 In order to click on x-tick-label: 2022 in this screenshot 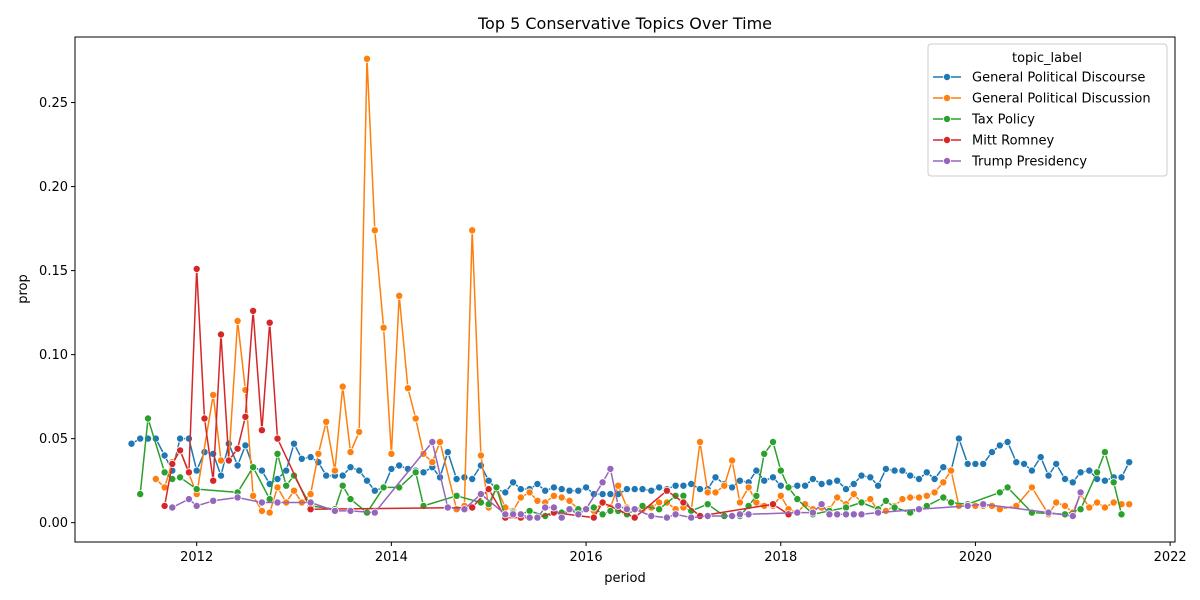, I will do `click(1170, 557)`.